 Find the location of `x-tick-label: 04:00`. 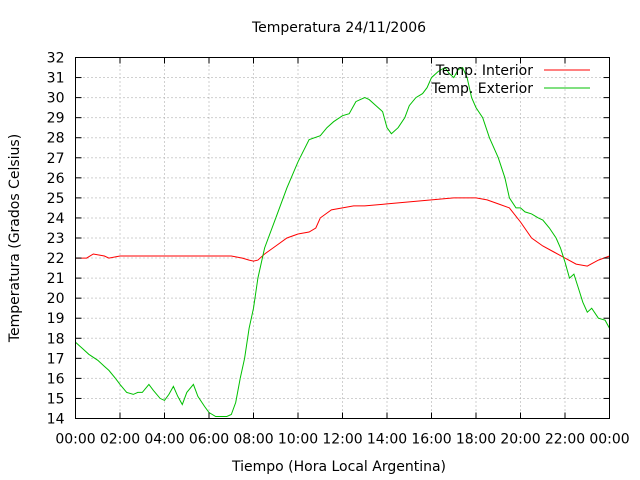

x-tick-label: 04:00 is located at coordinates (164, 440).